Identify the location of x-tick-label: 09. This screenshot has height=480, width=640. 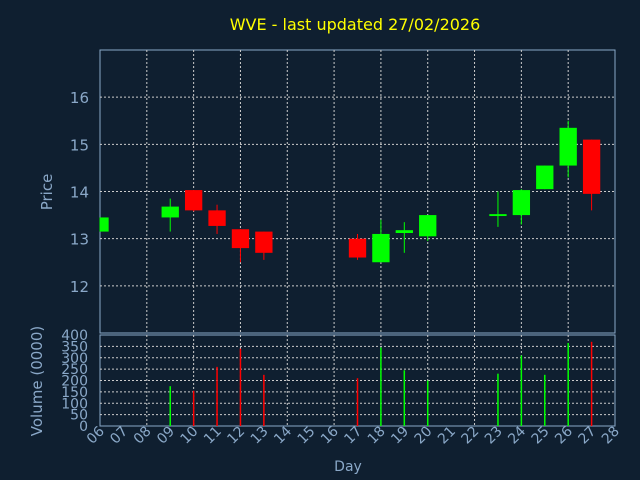
(166, 436).